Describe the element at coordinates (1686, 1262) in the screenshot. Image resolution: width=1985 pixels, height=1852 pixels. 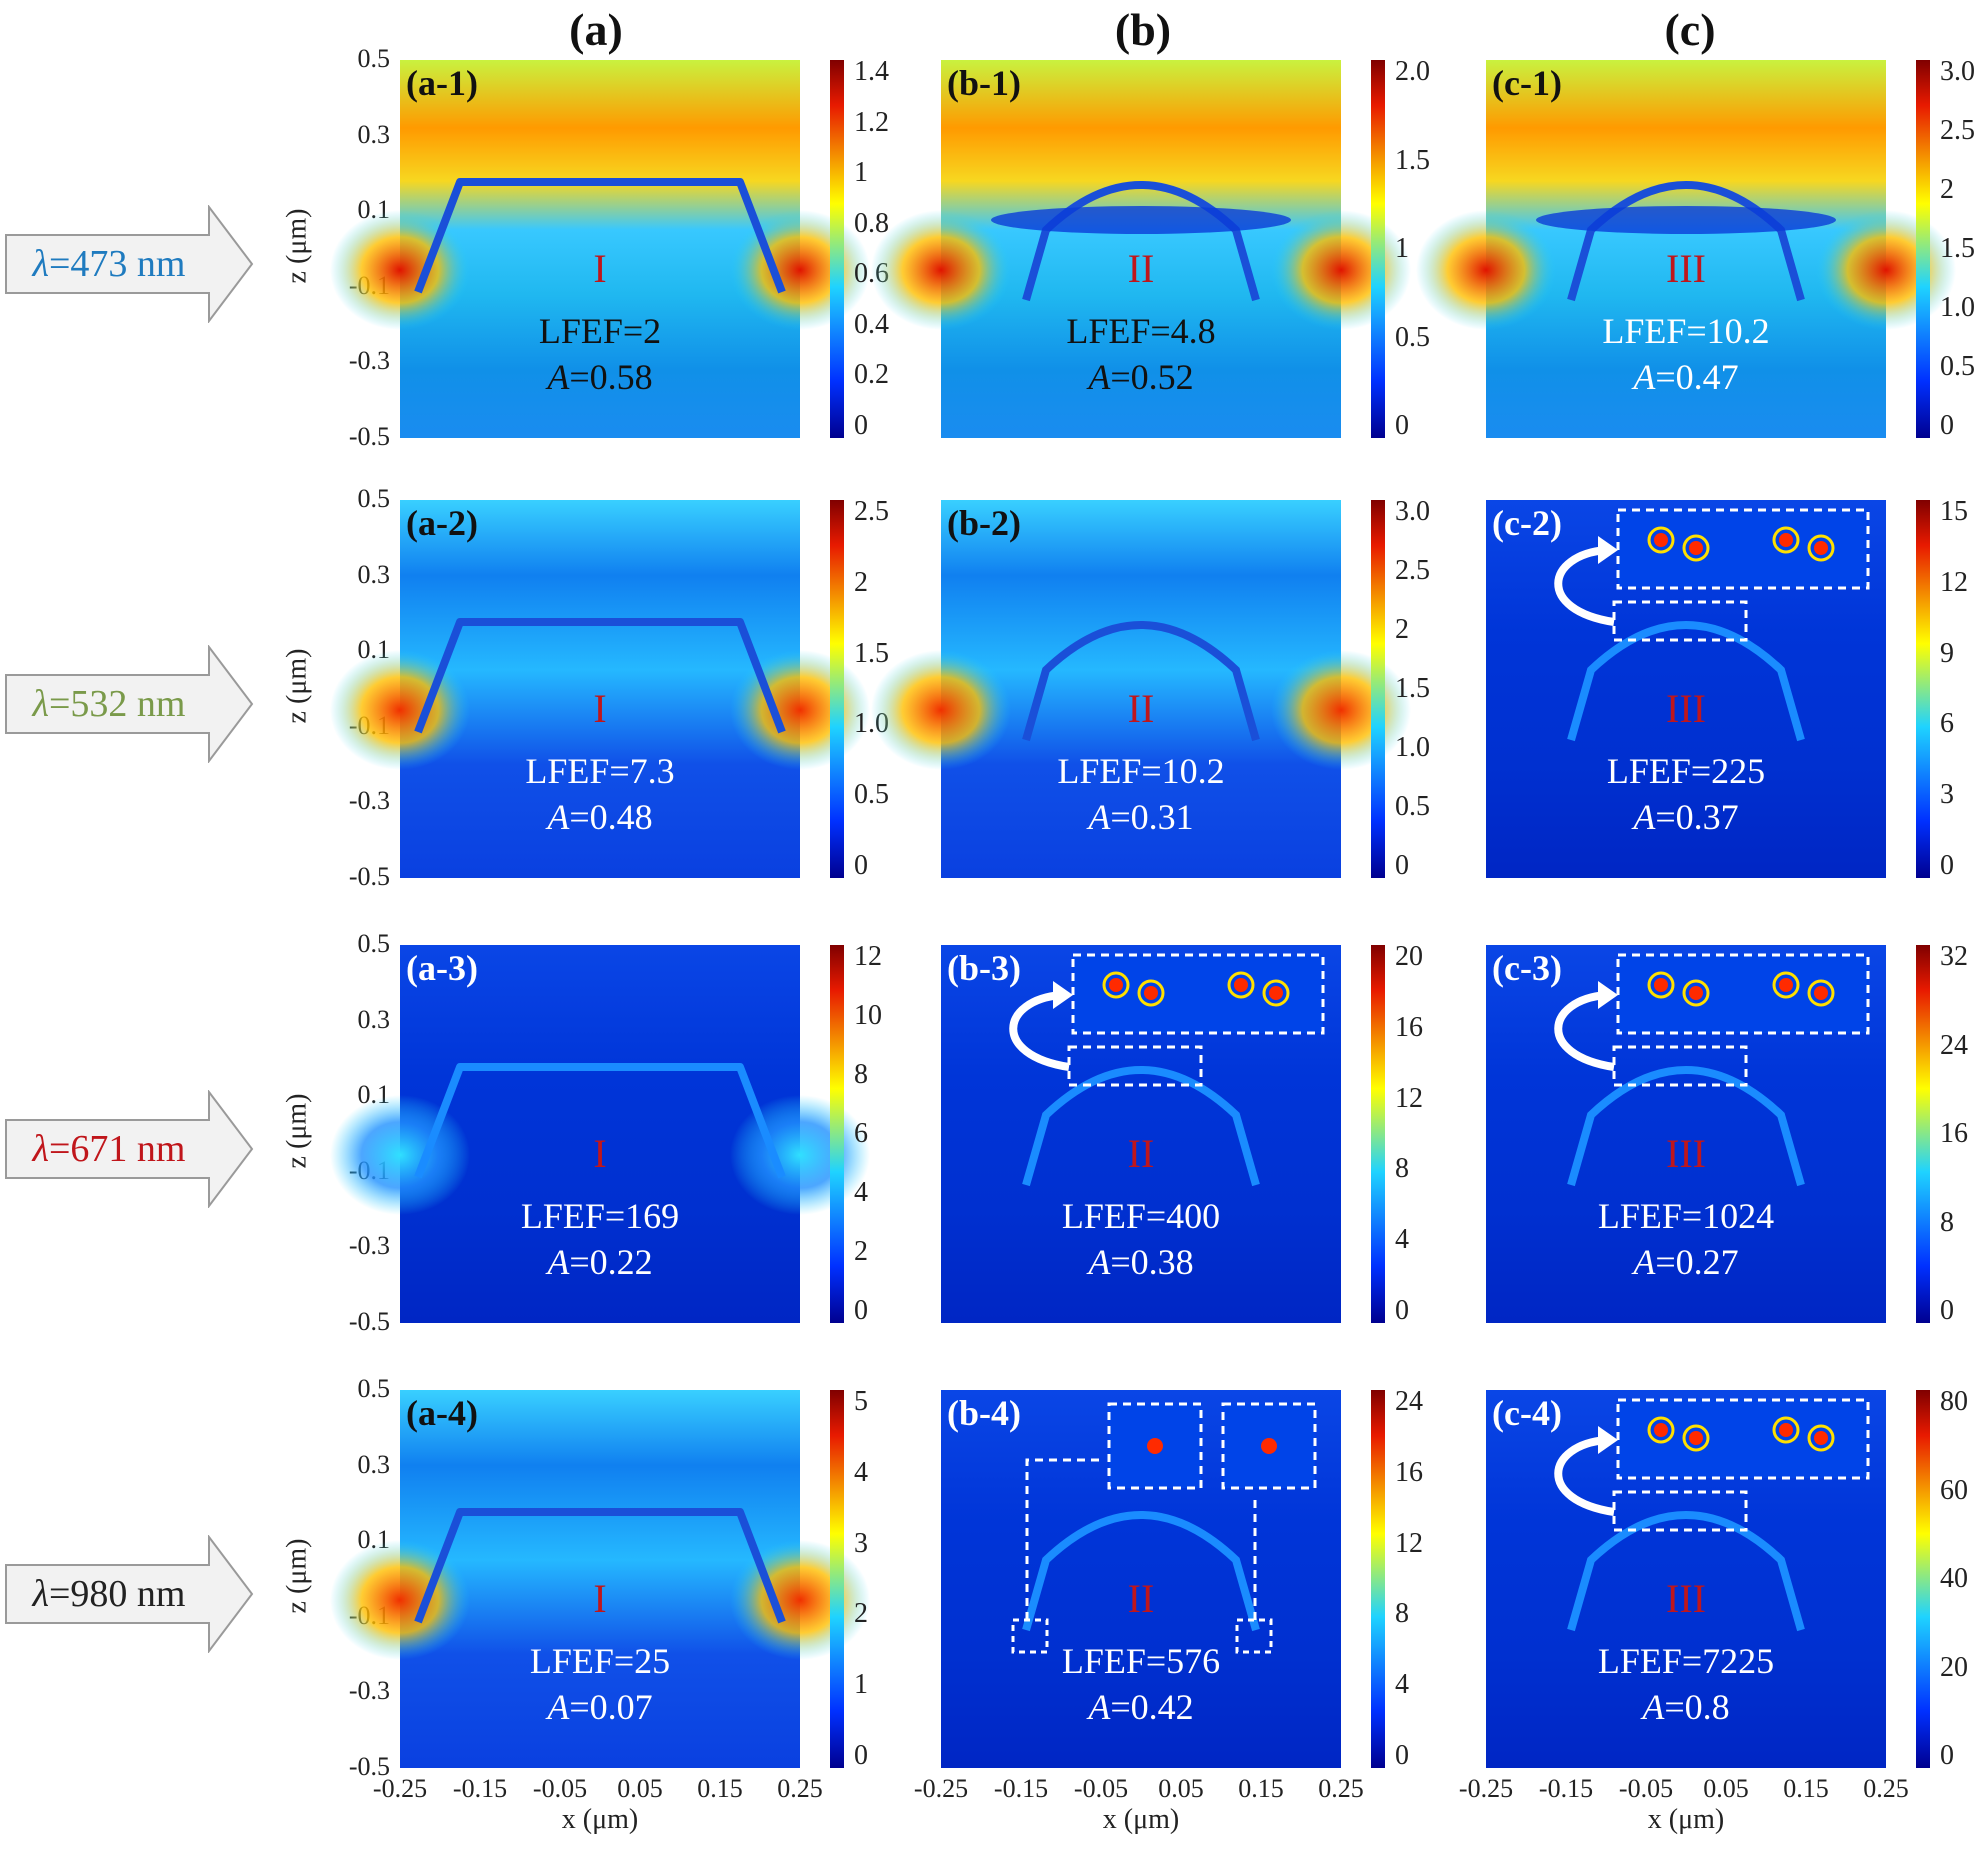
I see `absorption-value: A=0.27` at that location.